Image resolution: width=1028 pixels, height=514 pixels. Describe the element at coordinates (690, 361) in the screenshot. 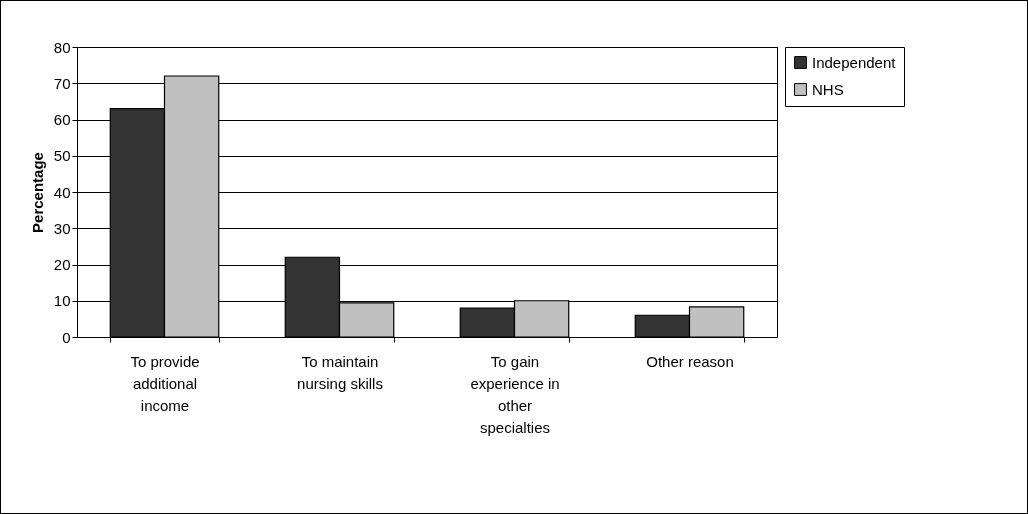

I see `x-tick-label: Other reason` at that location.